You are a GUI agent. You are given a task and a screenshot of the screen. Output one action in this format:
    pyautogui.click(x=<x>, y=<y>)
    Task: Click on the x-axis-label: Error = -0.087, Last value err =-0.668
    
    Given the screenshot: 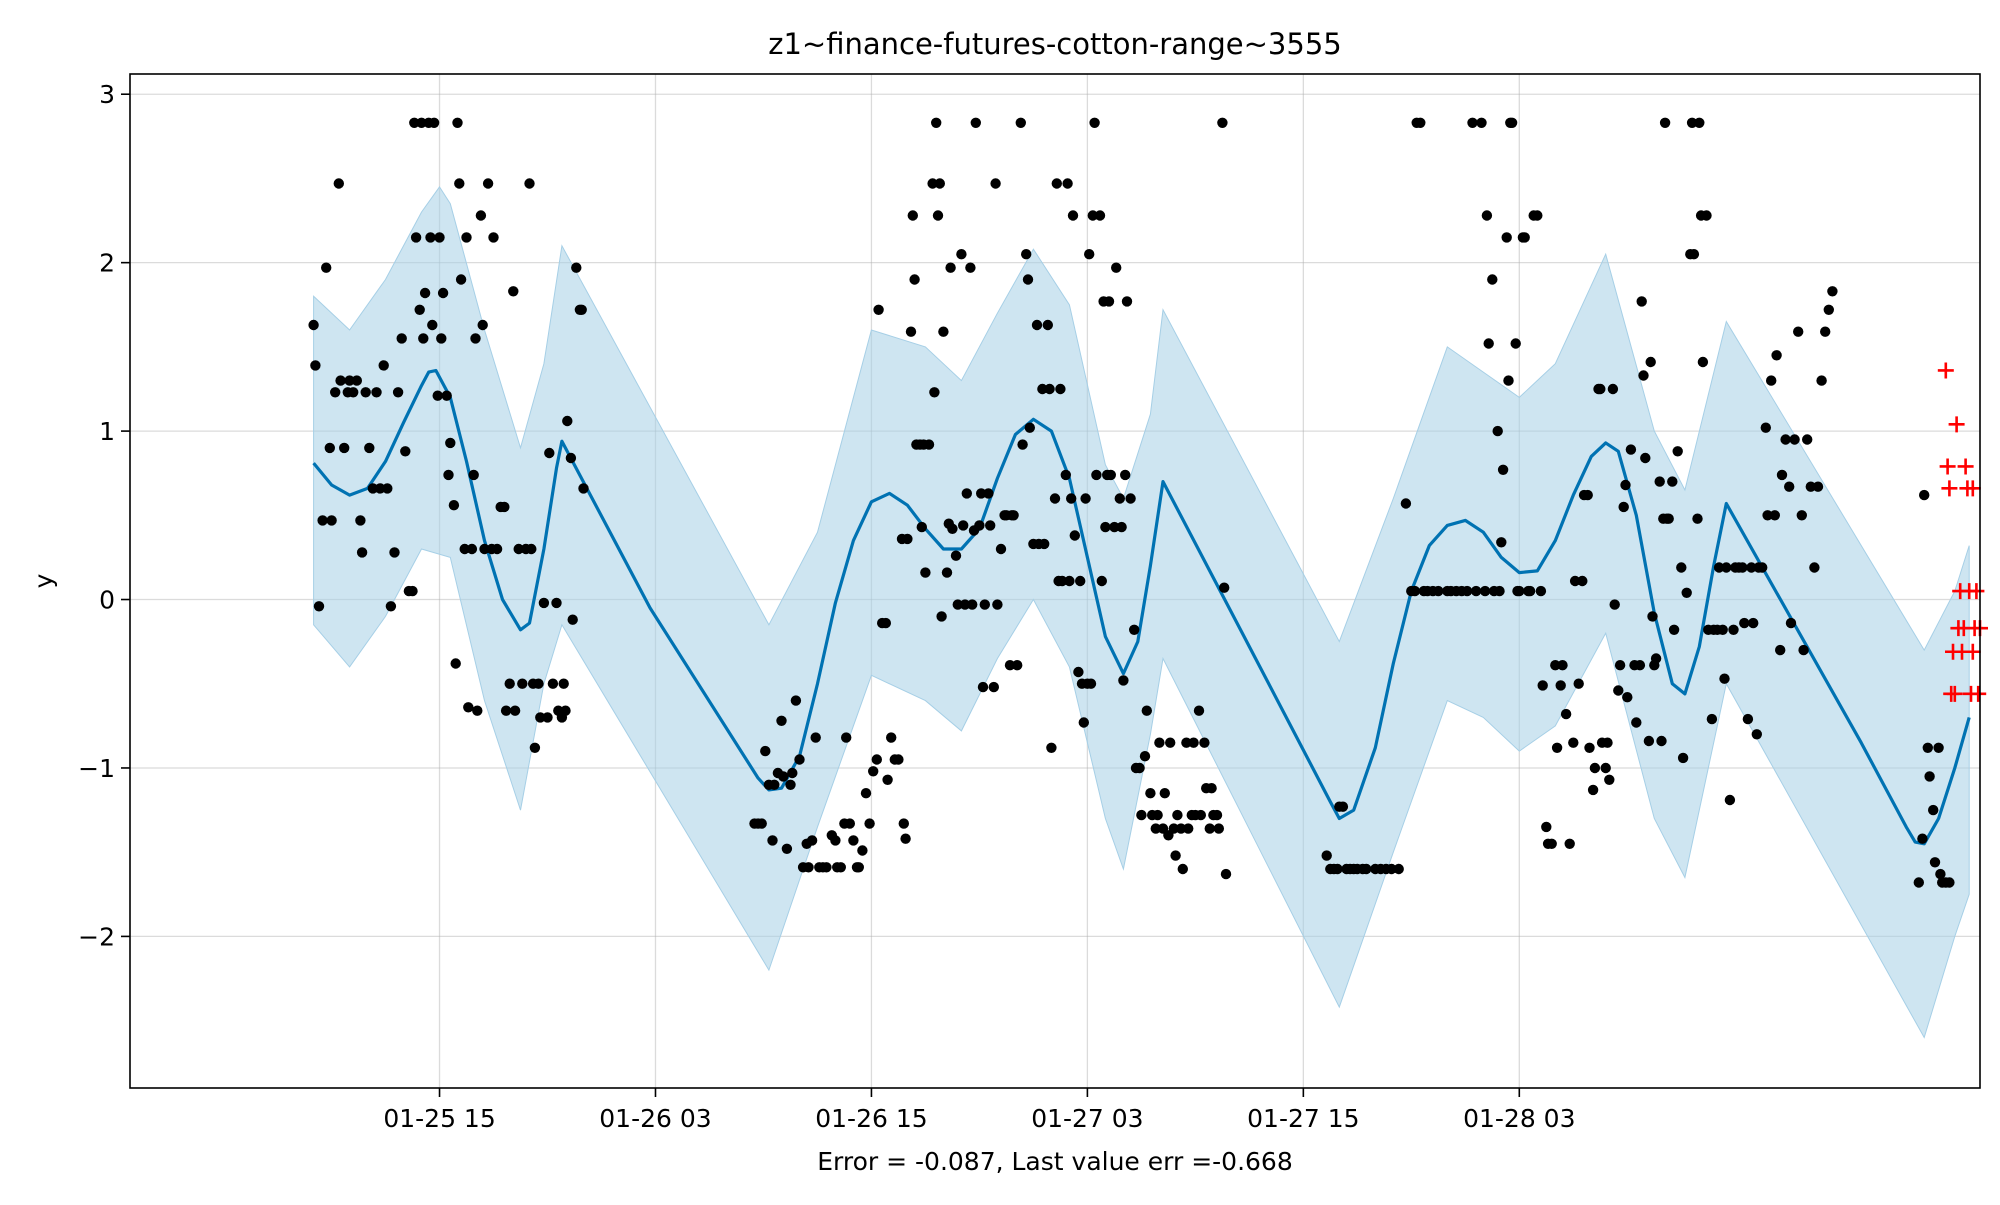 What is the action you would take?
    pyautogui.click(x=1055, y=1161)
    